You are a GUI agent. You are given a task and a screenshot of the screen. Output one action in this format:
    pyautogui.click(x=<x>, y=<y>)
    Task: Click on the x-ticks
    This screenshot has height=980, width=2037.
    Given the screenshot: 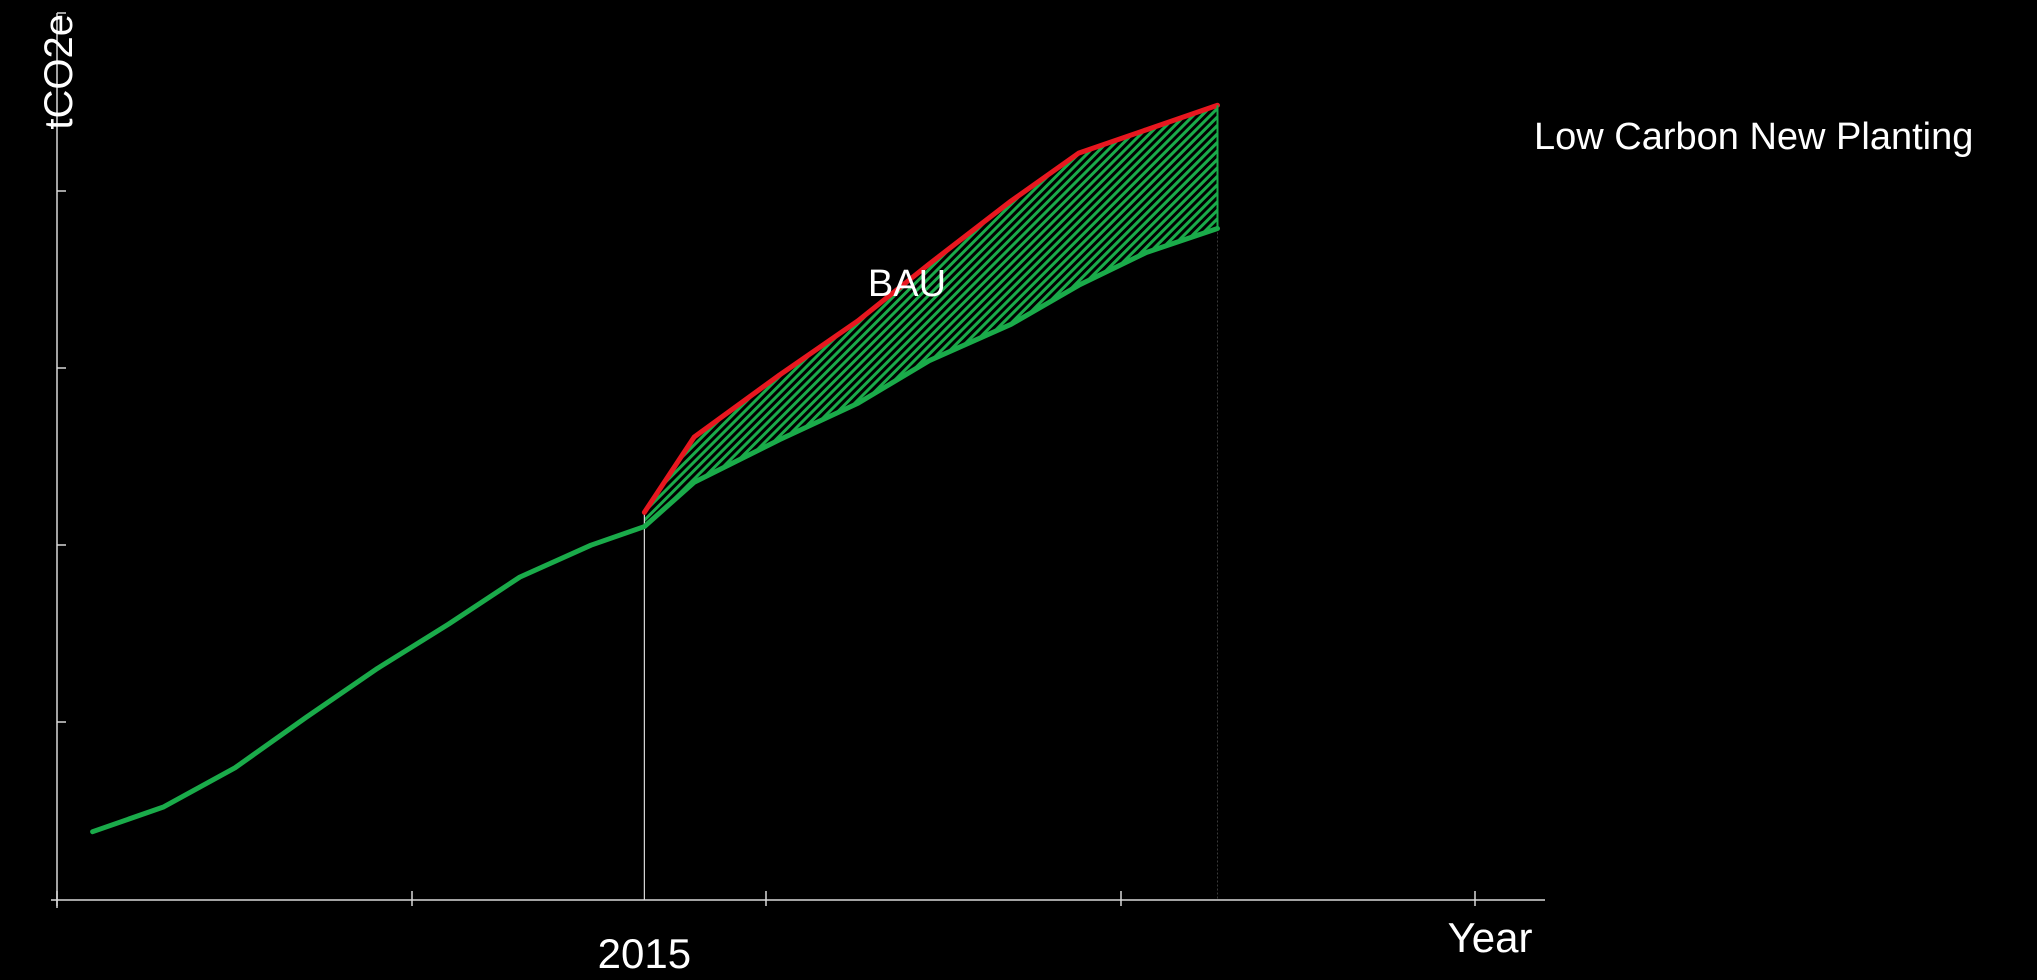 What is the action you would take?
    pyautogui.click(x=766, y=898)
    